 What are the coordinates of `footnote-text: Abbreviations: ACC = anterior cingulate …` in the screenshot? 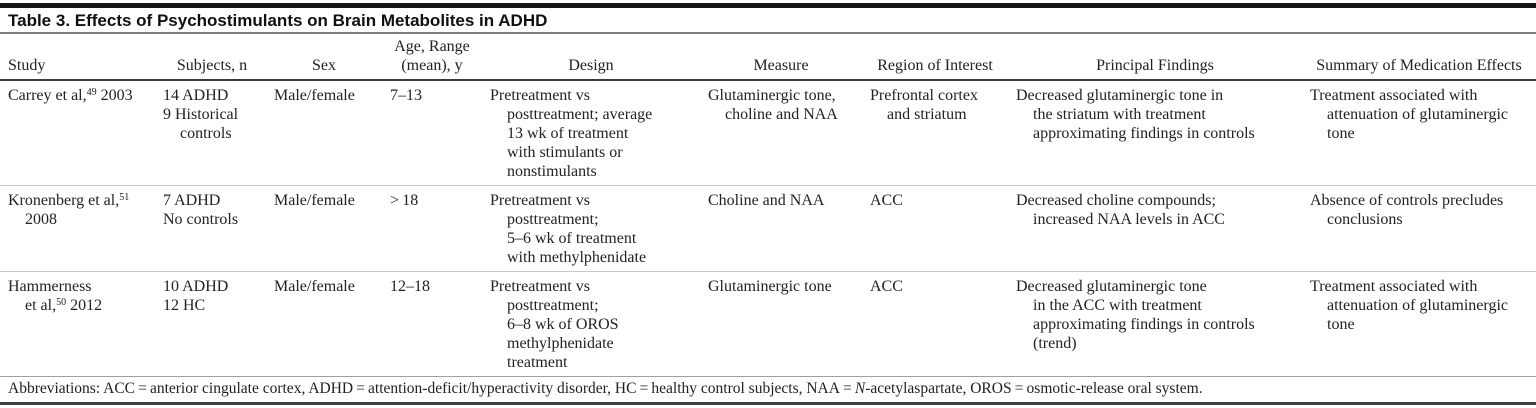 It's located at (431, 388).